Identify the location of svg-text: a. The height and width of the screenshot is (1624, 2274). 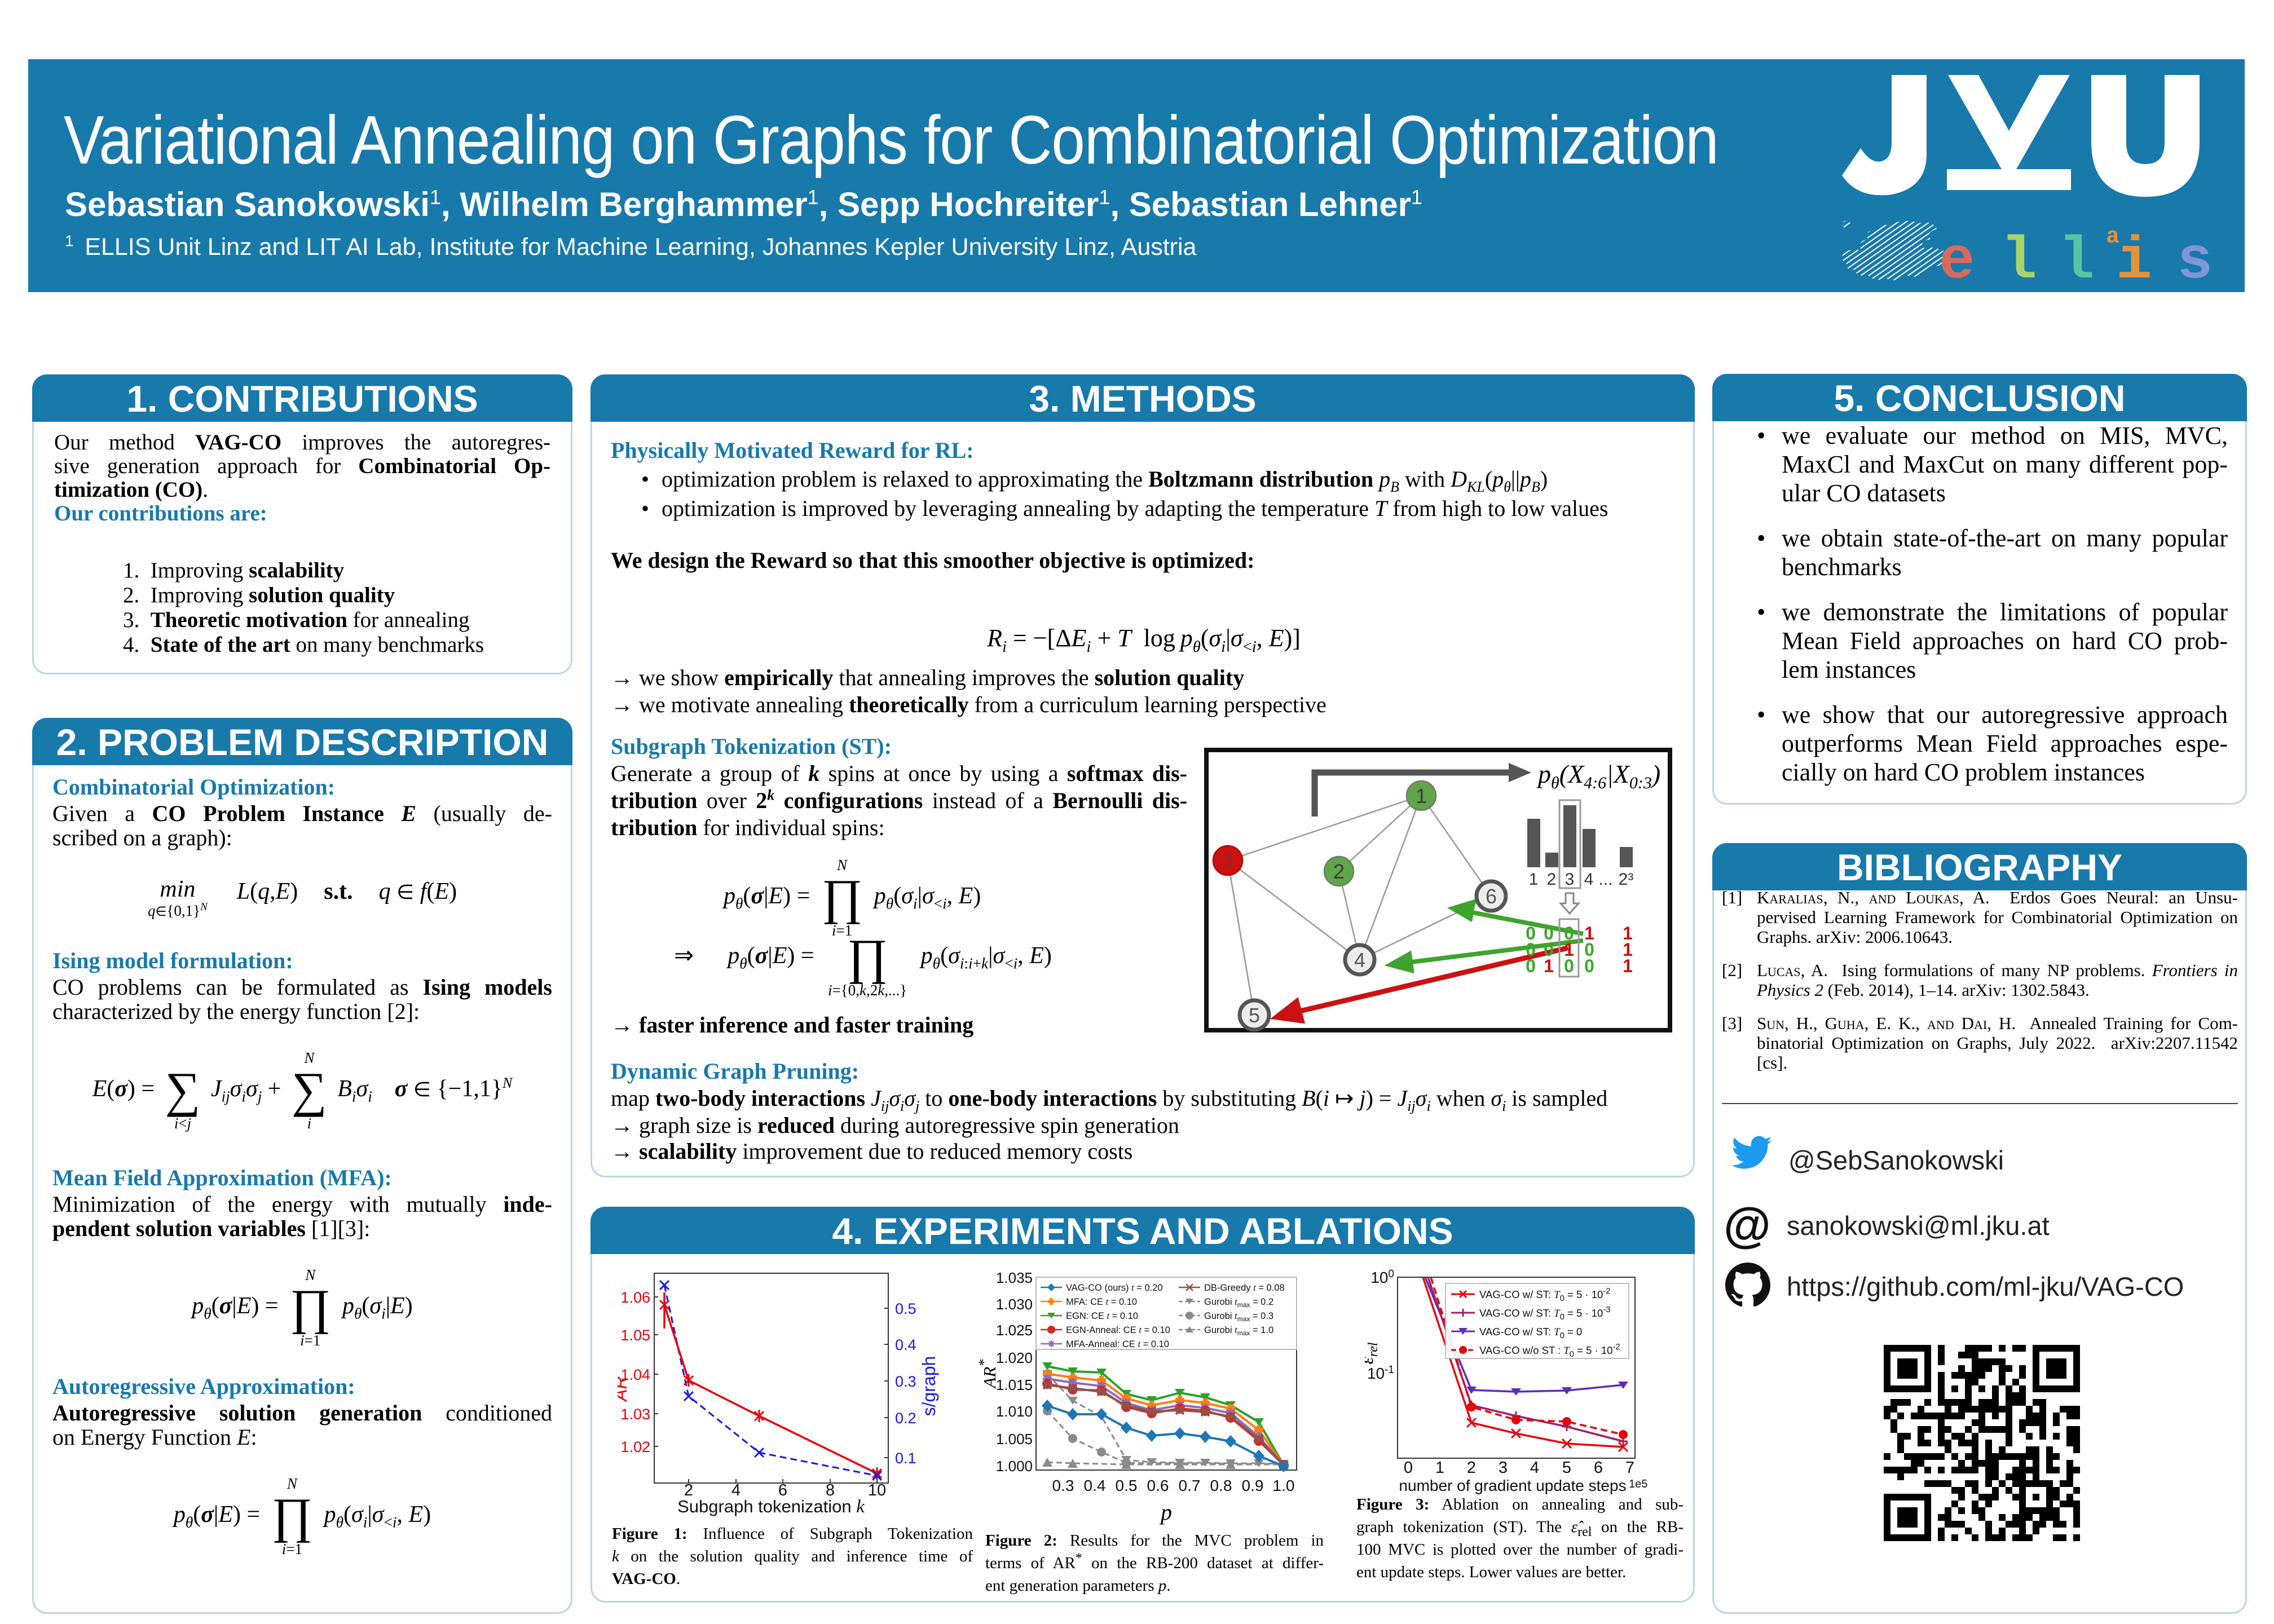
(2112, 237).